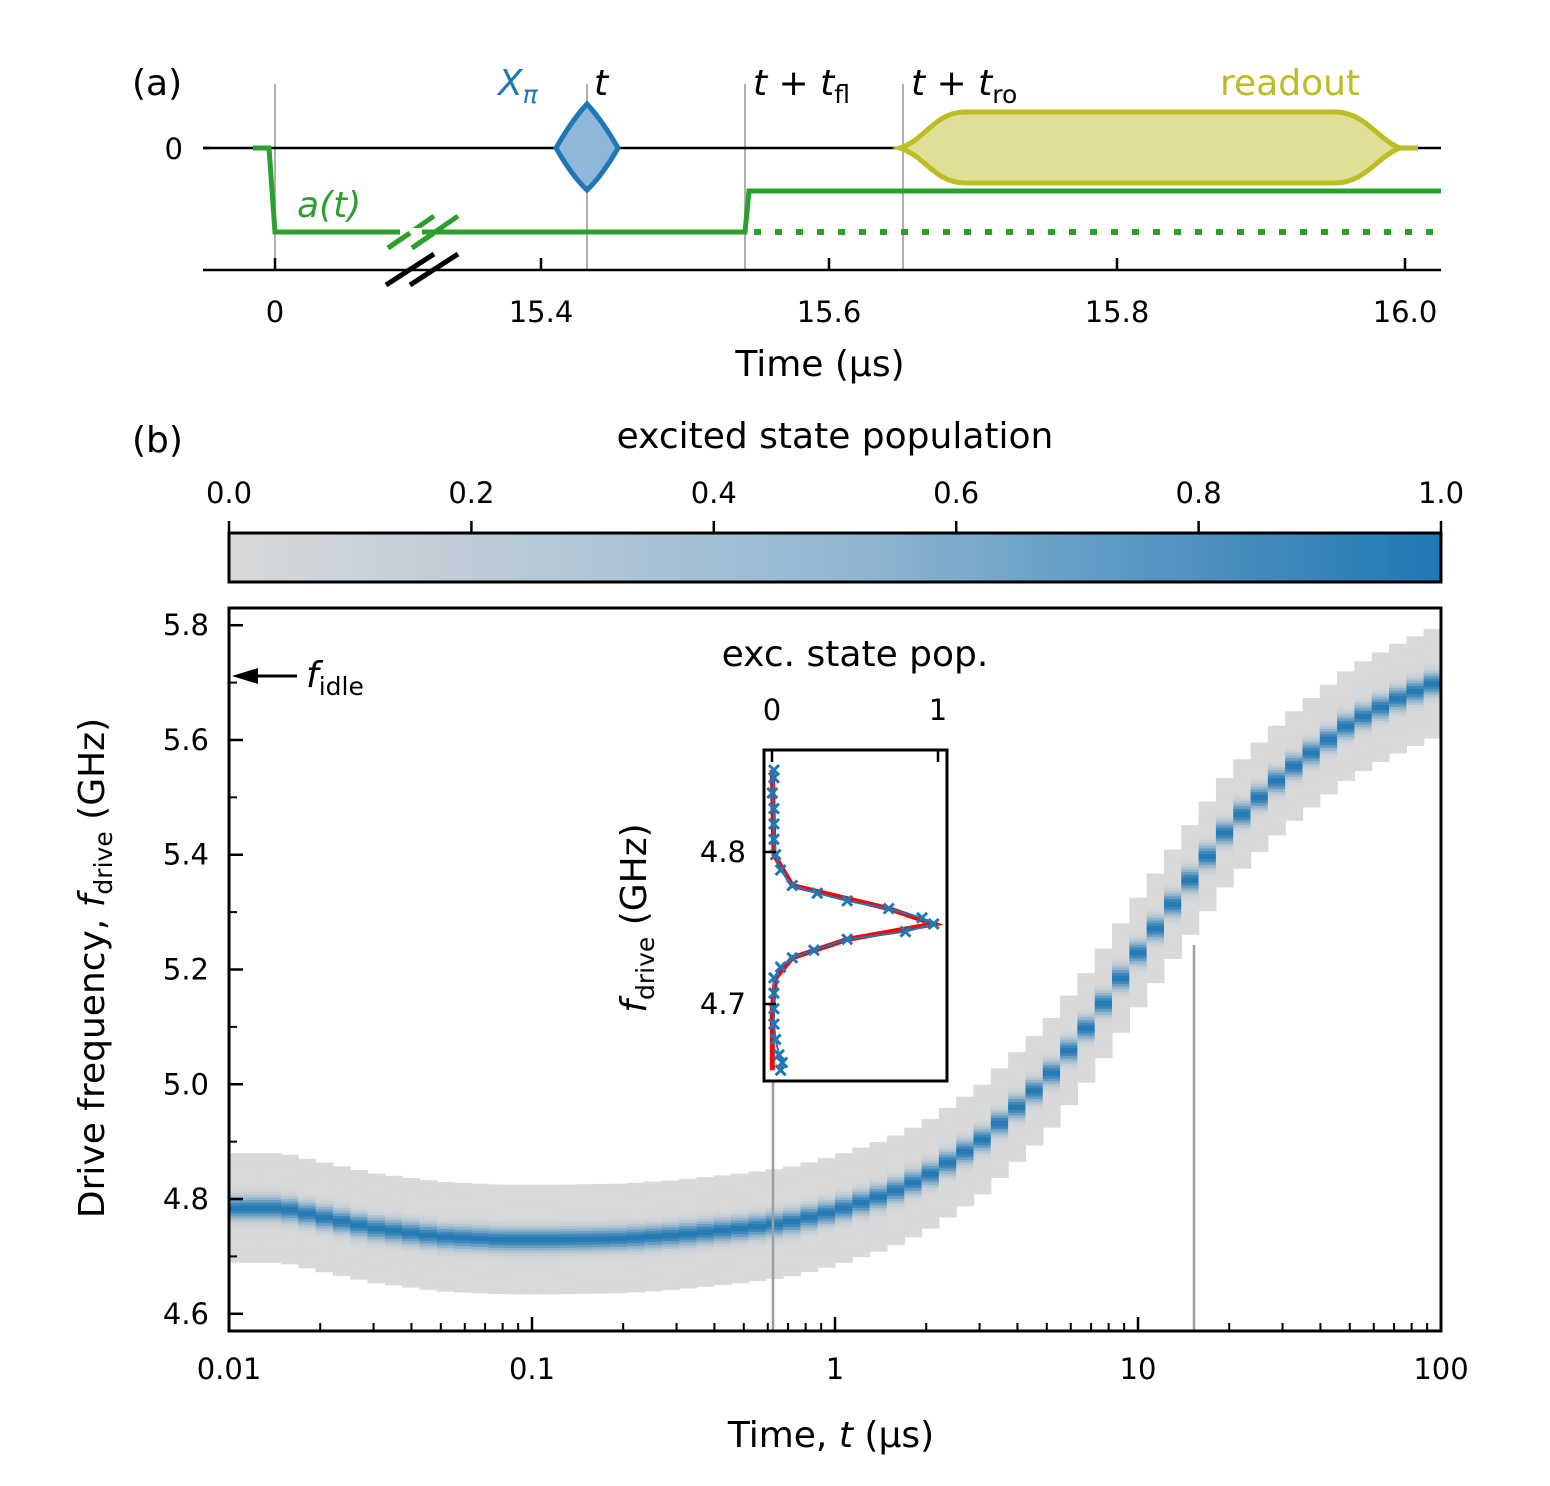  What do you see at coordinates (851, 293) in the screenshot?
I see `a-xticks: 0 15.4 15.6 15.8 16.0` at bounding box center [851, 293].